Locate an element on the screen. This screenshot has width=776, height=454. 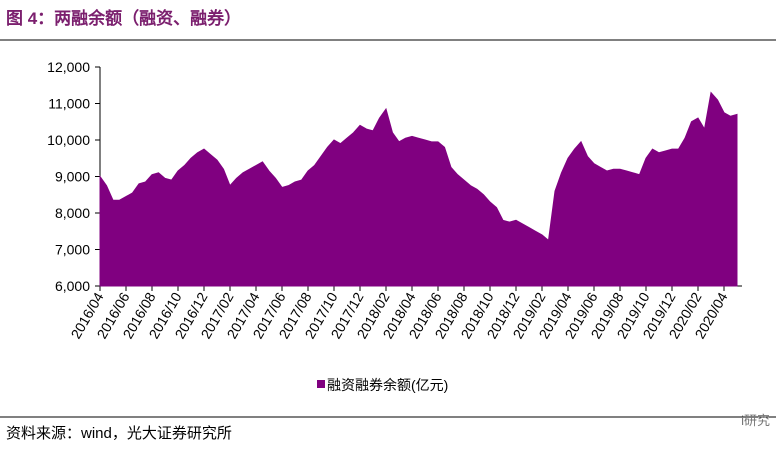
legend-swatch is located at coordinates (321, 384).